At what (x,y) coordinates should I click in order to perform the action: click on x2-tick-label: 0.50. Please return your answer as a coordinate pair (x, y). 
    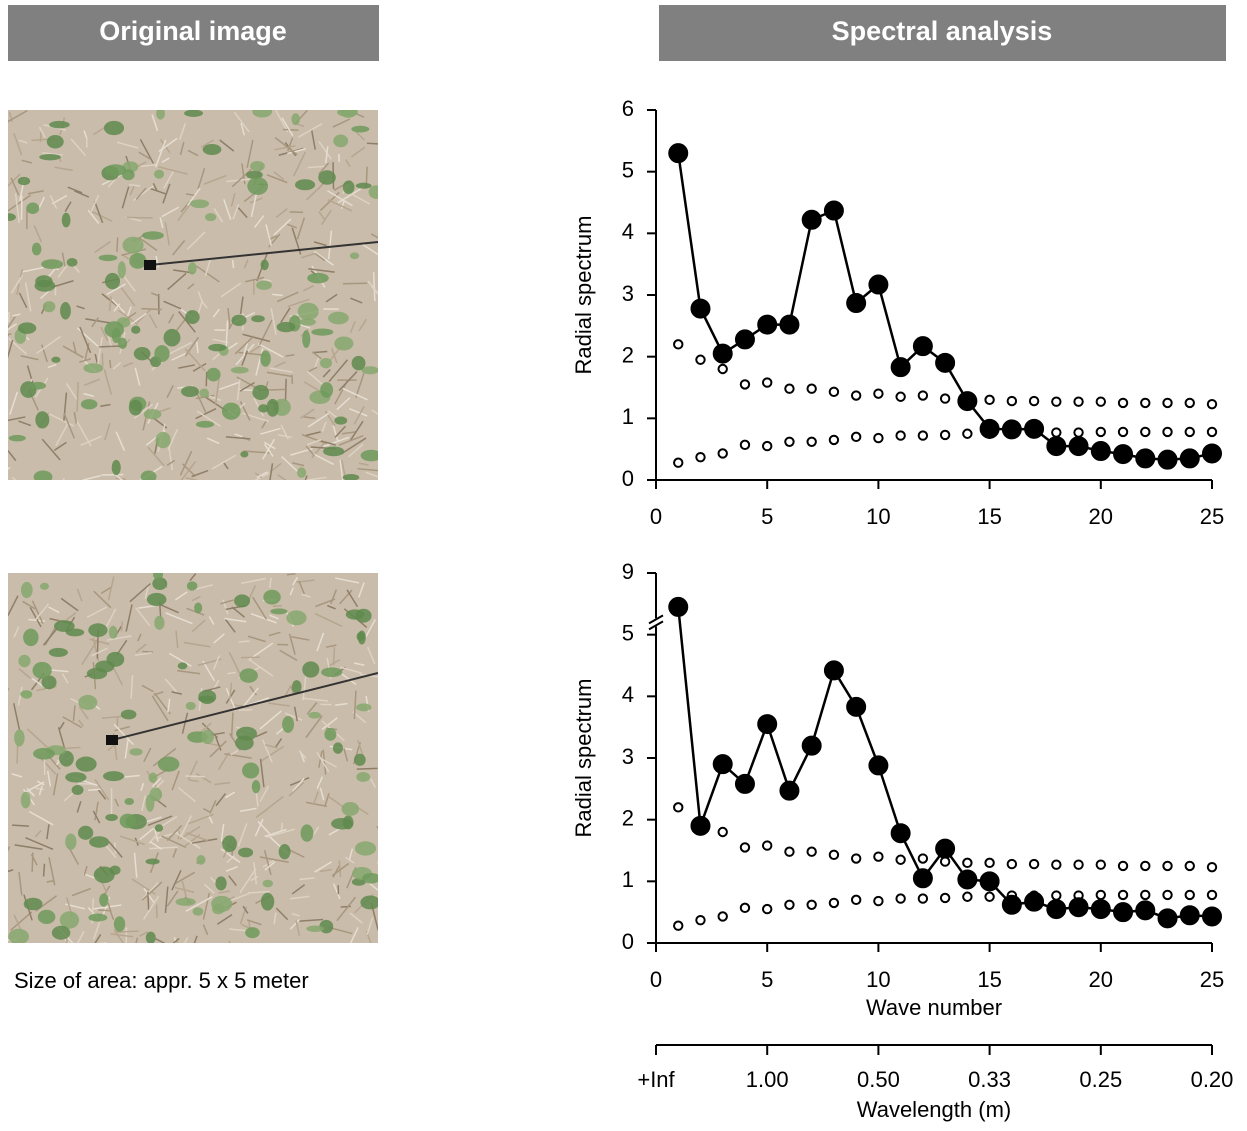
    Looking at the image, I should click on (878, 1079).